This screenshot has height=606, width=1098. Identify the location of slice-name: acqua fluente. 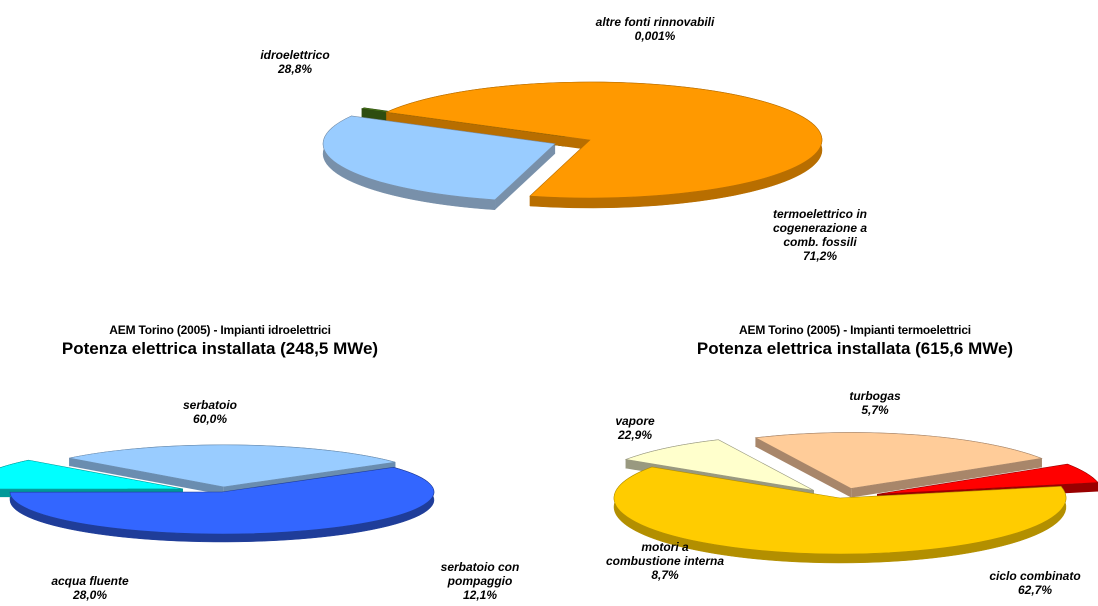
(90, 581).